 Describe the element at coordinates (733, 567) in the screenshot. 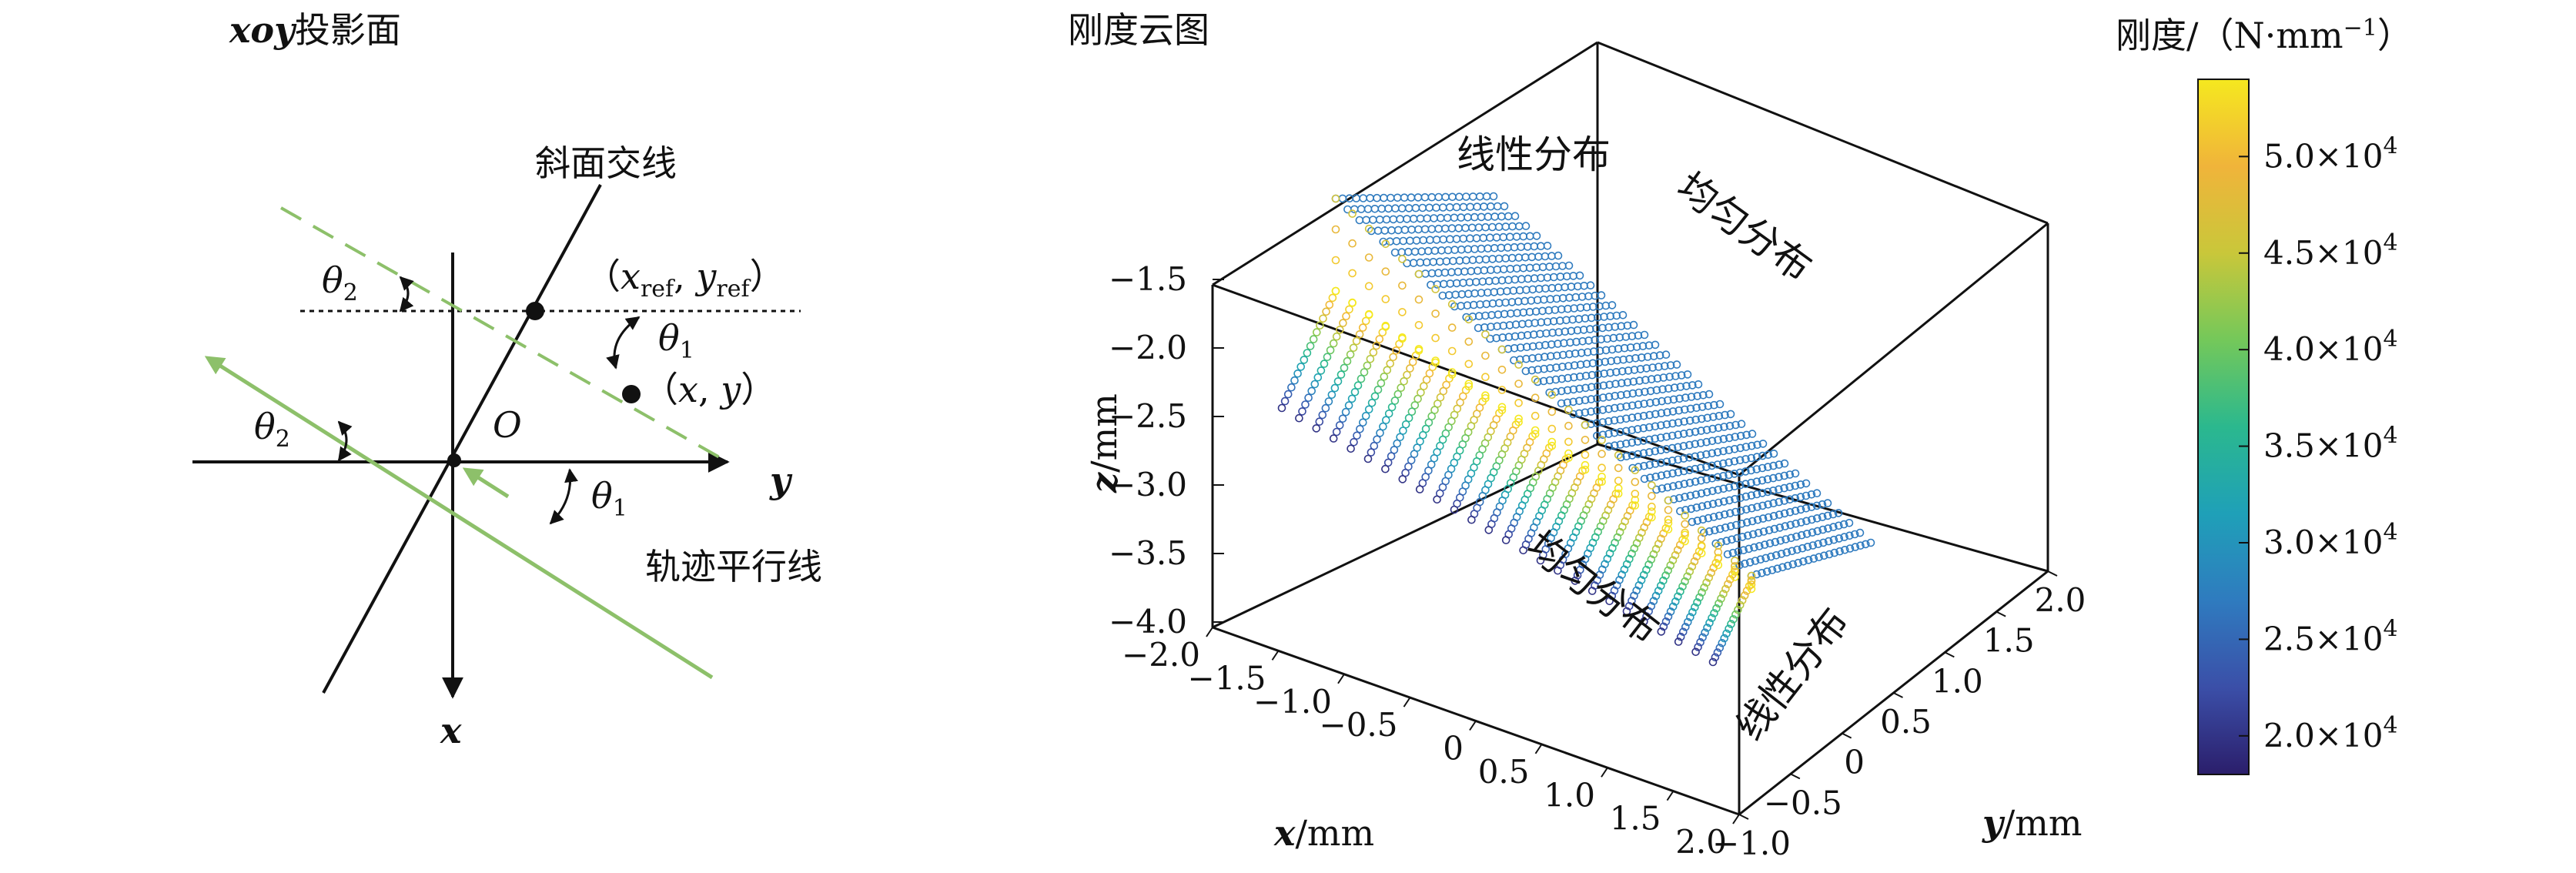

I see `track-line-label: 轨迹平行线` at that location.